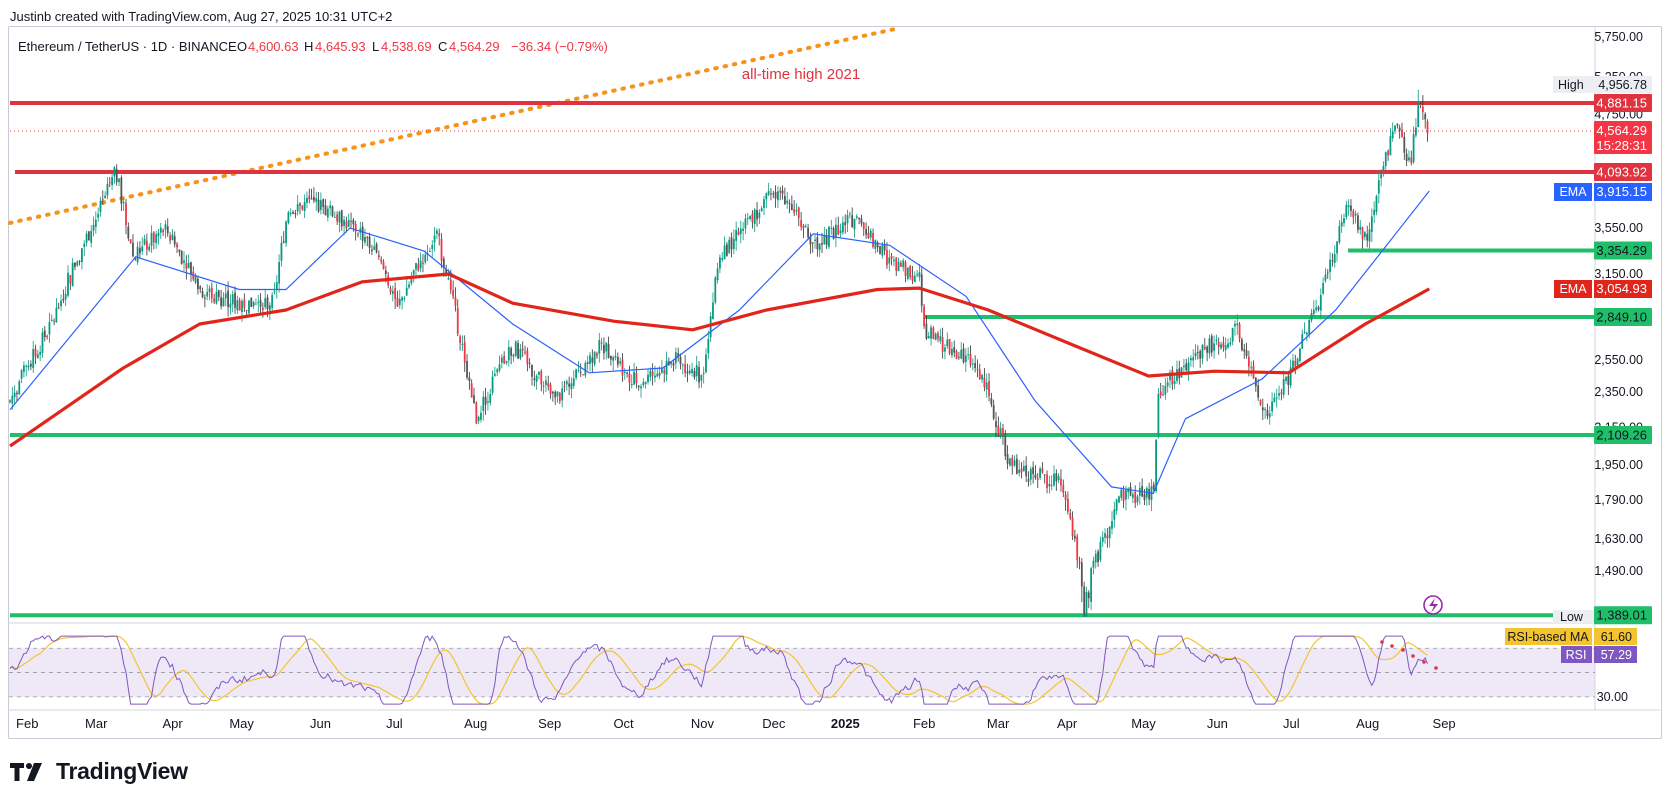 The height and width of the screenshot is (800, 1669). I want to click on x-axis-label: Apr, so click(173, 723).